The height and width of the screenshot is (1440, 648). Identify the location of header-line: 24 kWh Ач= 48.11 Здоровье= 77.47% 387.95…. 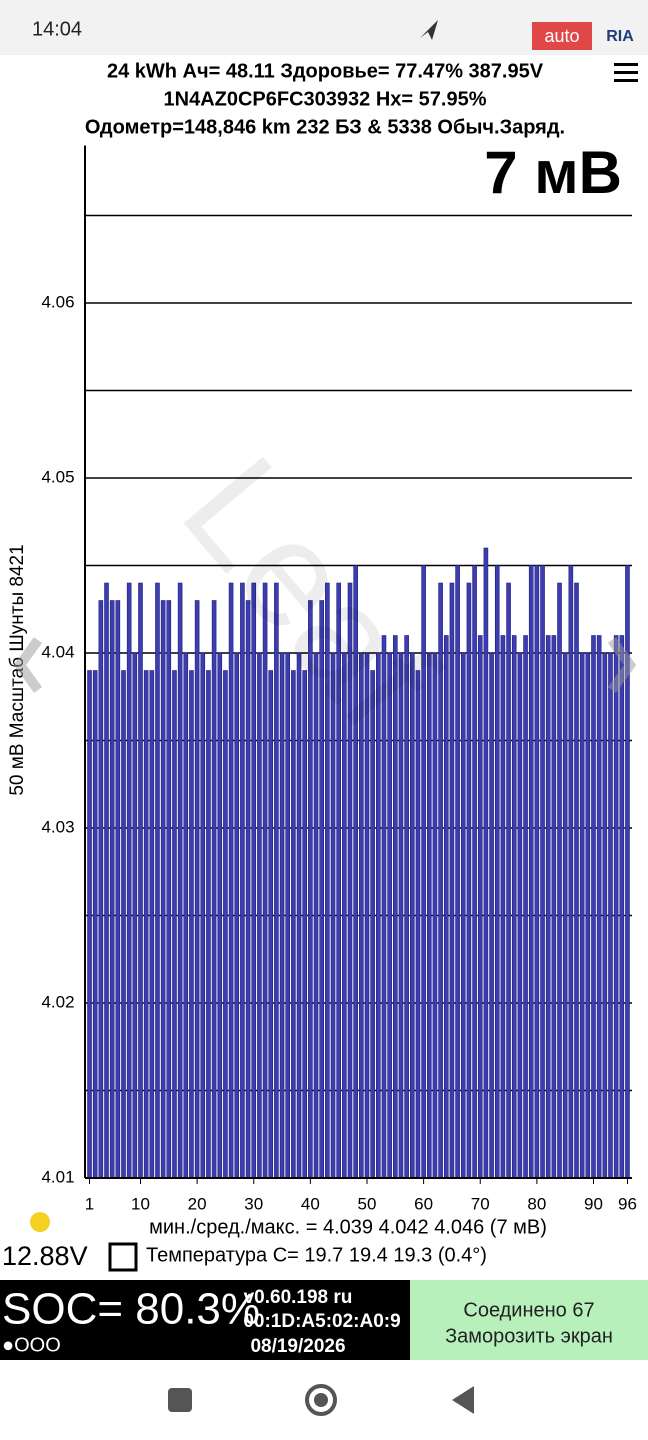
(325, 71).